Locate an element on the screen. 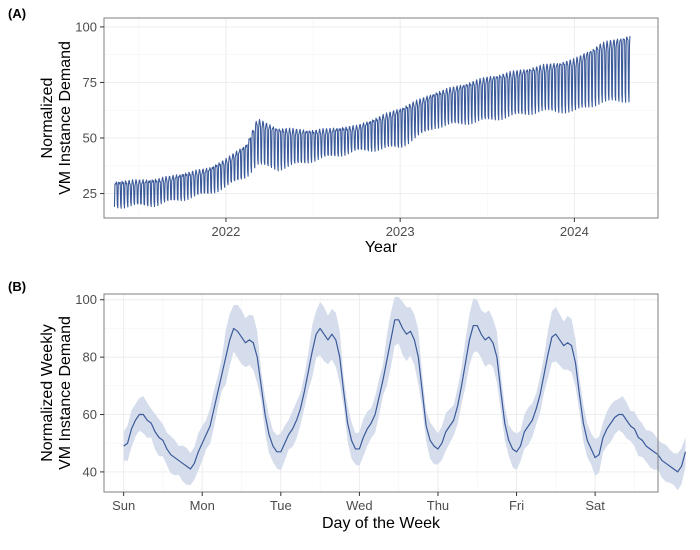 The width and height of the screenshot is (700, 550). panel-b-xtick-label: Sun is located at coordinates (123, 505).